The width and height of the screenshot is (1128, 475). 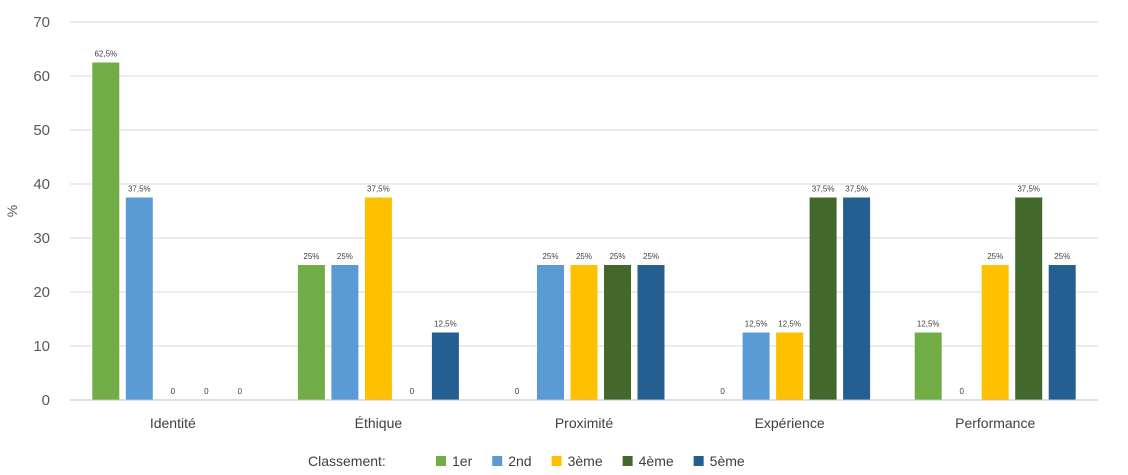 I want to click on data-label-identite-2nd: 37,5%, so click(x=139, y=189).